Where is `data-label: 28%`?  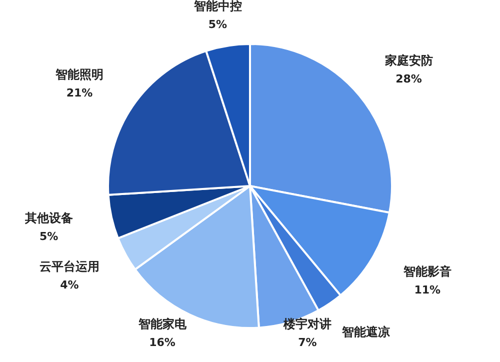 data-label: 28% is located at coordinates (409, 79).